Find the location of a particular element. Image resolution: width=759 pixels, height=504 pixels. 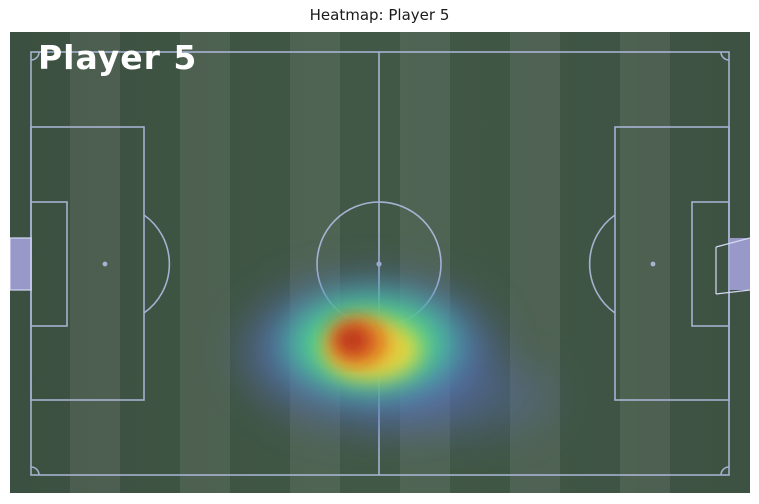

center-spot is located at coordinates (379, 264).